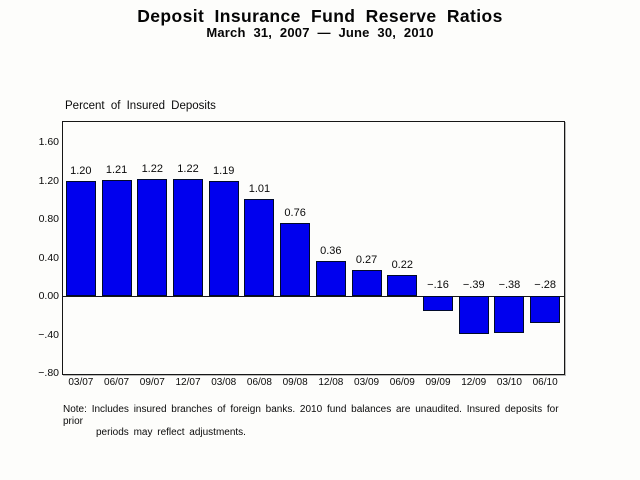 This screenshot has width=640, height=480. What do you see at coordinates (75, 409) in the screenshot?
I see `footnote-label: Note:` at bounding box center [75, 409].